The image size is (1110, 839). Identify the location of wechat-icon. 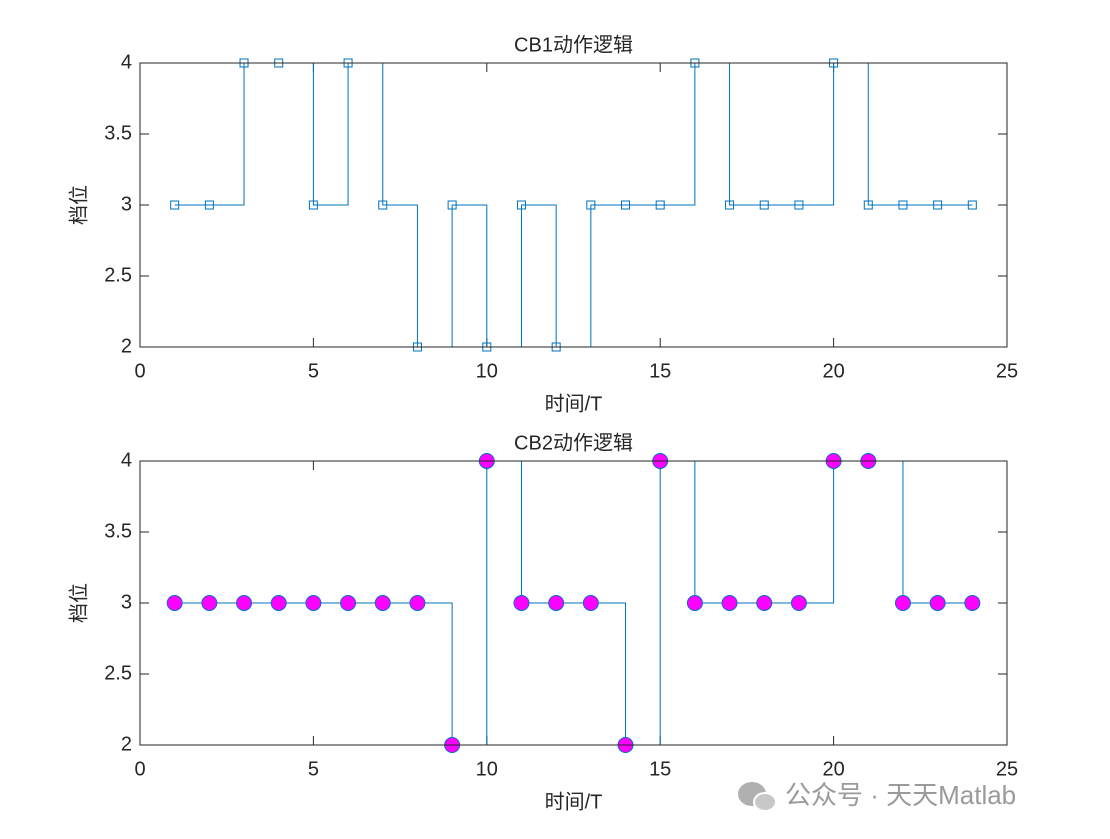
(757, 797).